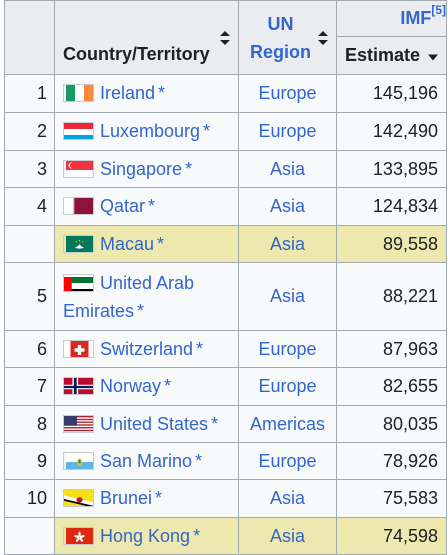 This screenshot has width=448, height=555. What do you see at coordinates (392, 349) in the screenshot?
I see `estimate-cell: 87,963` at bounding box center [392, 349].